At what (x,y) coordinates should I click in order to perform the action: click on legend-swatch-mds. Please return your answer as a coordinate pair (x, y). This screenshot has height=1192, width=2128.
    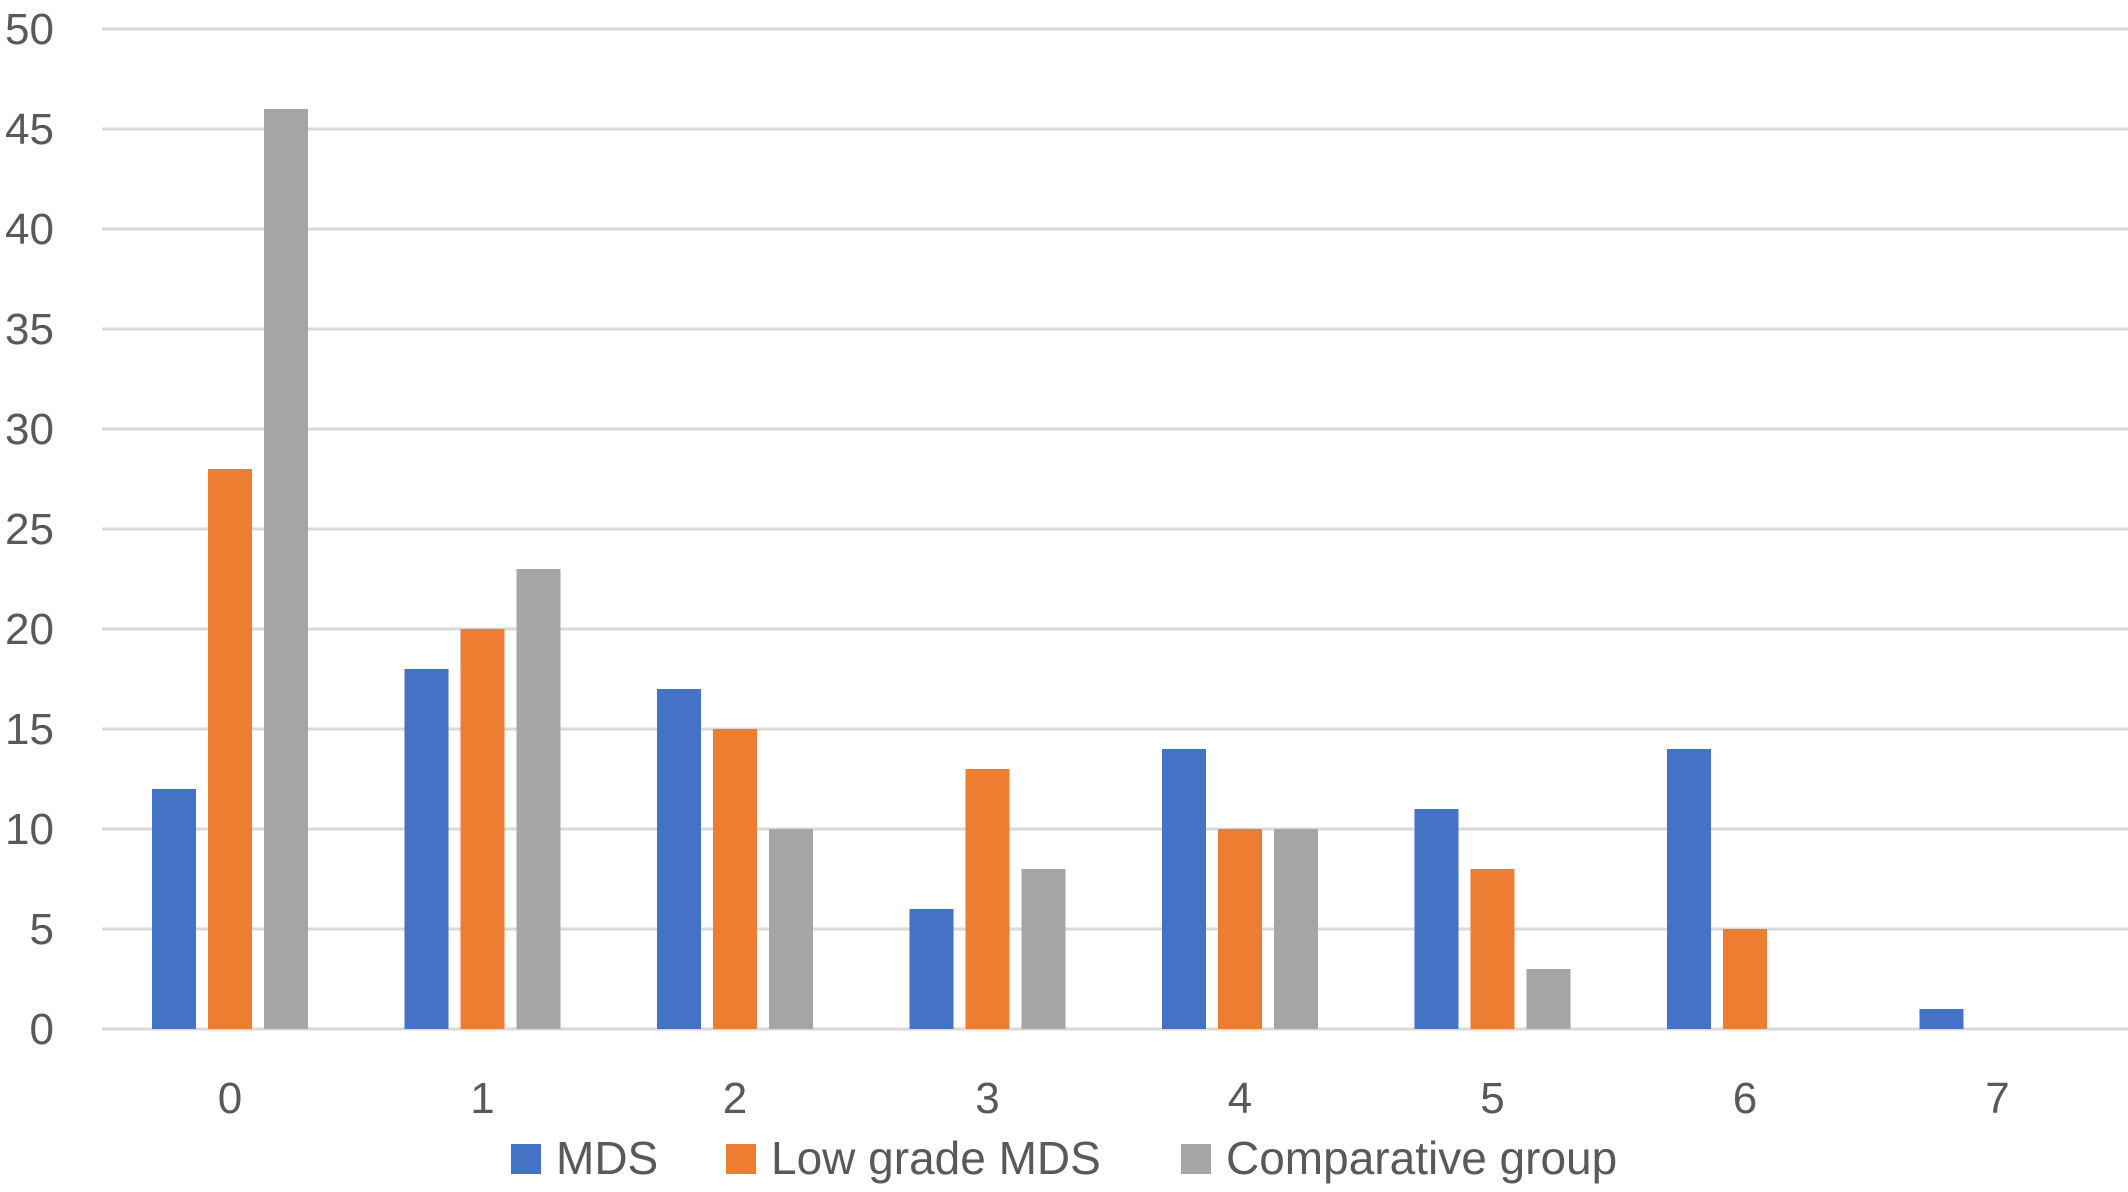
    Looking at the image, I should click on (526, 1159).